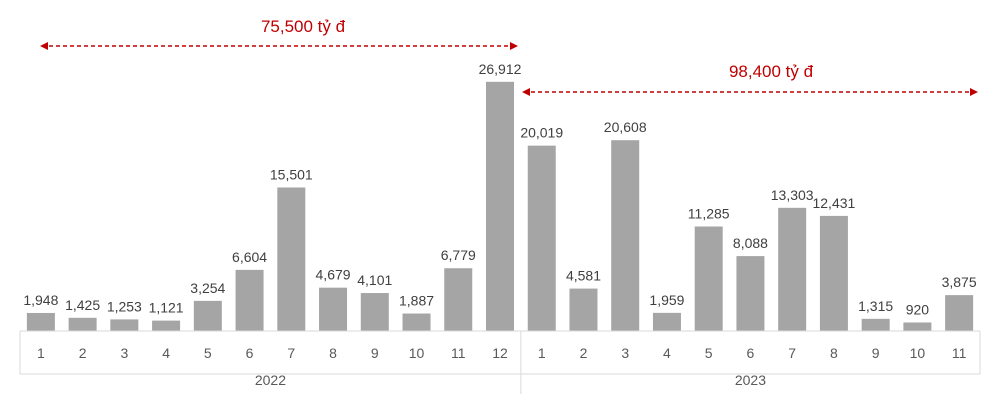  Describe the element at coordinates (500, 353) in the screenshot. I see `x-tick-label-11: 12` at that location.